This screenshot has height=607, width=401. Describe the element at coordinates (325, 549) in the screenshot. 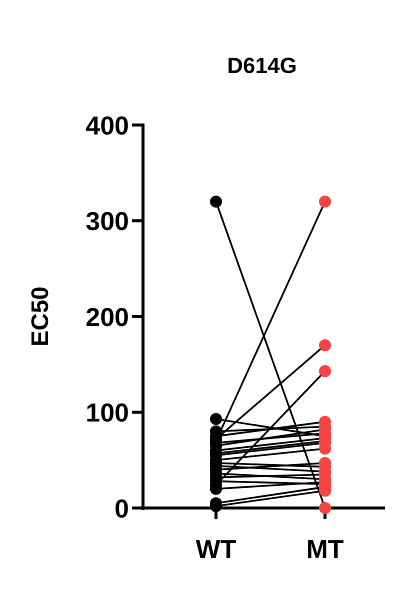

I see `x-tick-label: MT` at that location.